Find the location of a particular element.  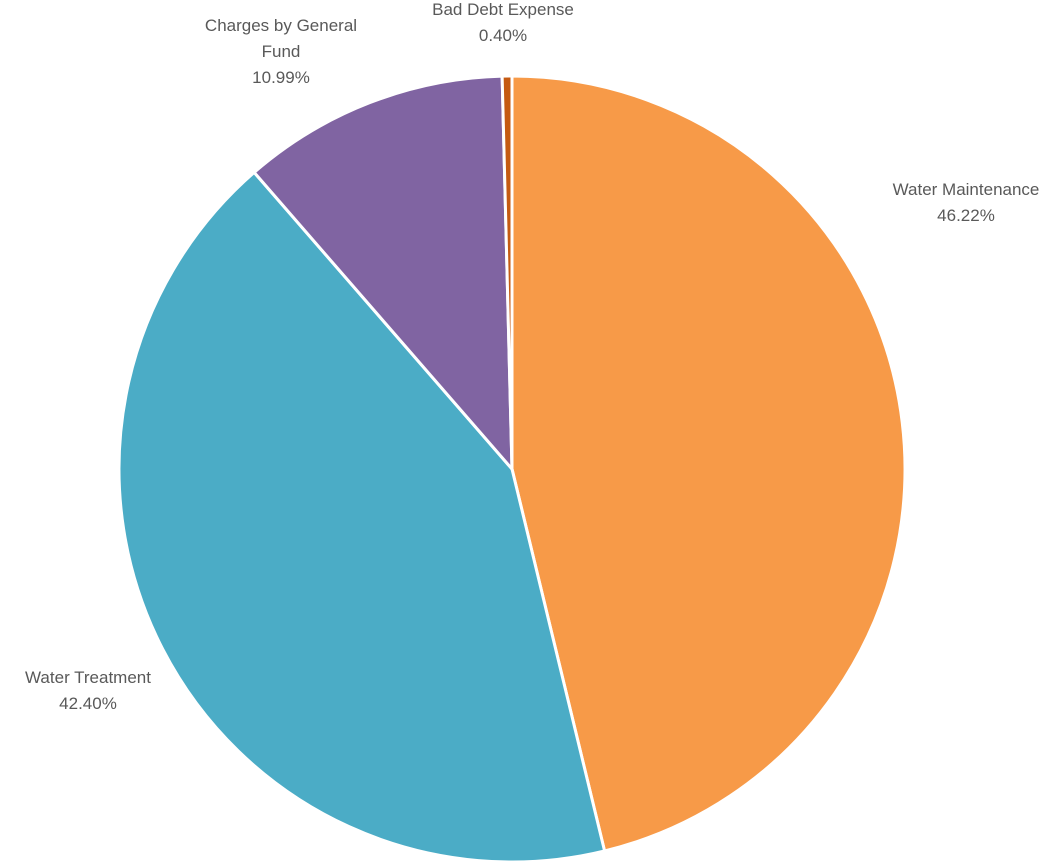

data-label-line: Fund is located at coordinates (281, 51).